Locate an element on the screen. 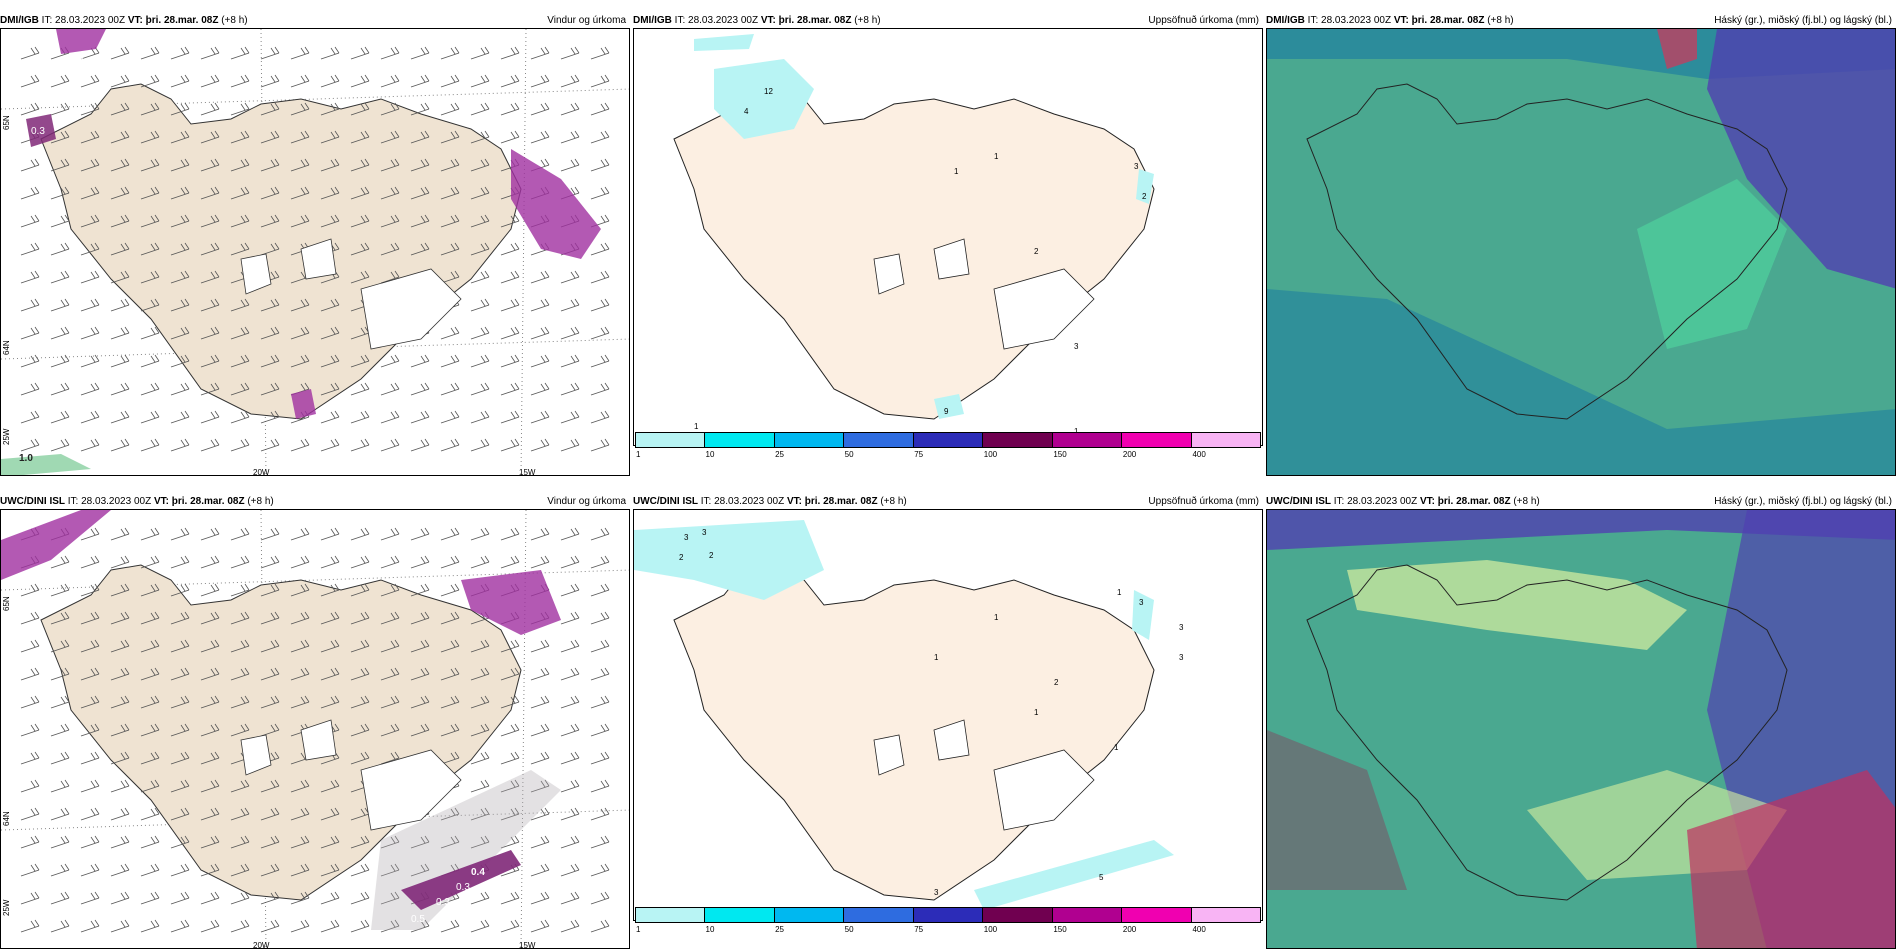  colorbar-tick-label: 50 is located at coordinates (849, 929).